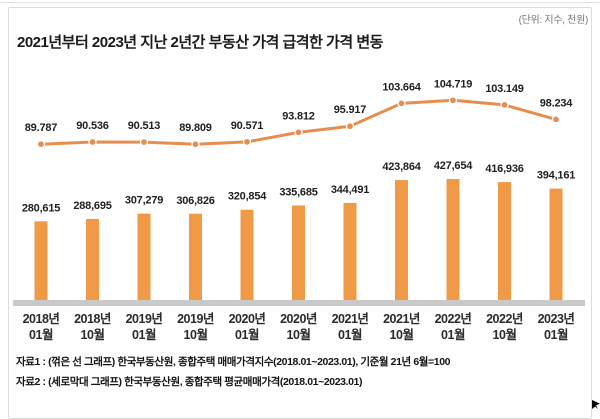  What do you see at coordinates (350, 190) in the screenshot?
I see `bar-value-label: 344,491` at bounding box center [350, 190].